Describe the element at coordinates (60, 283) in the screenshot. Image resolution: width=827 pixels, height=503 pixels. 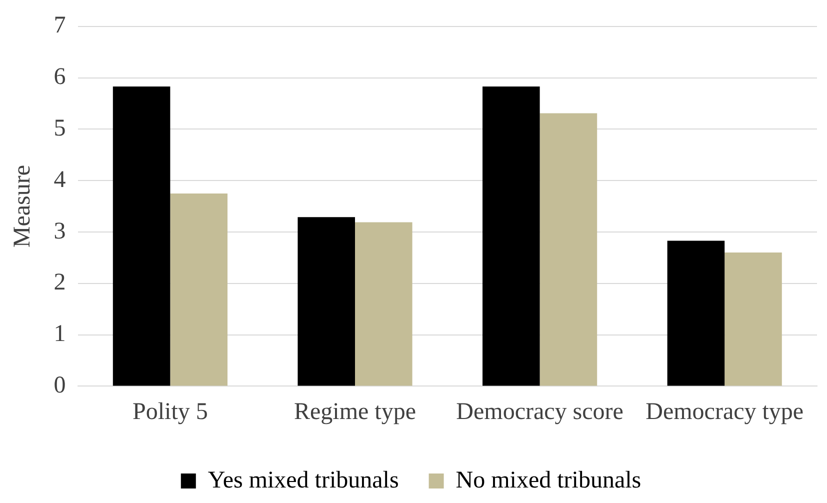
I see `y-tick-label: 2` at that location.